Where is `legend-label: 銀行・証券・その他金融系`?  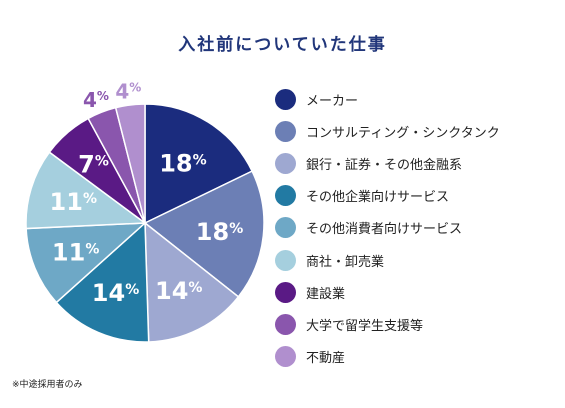 legend-label: 銀行・証券・その他金融系 is located at coordinates (384, 165).